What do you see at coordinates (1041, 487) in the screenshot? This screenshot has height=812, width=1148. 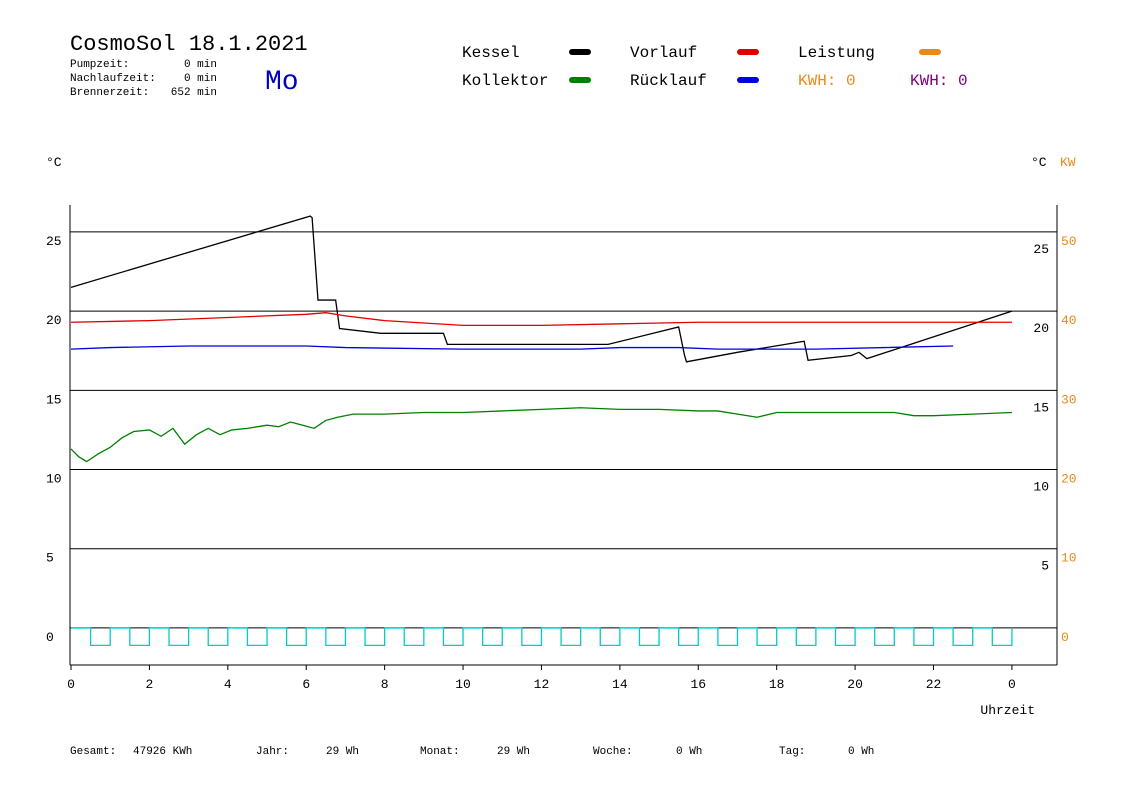 I see `y-right-tick-label: 10` at bounding box center [1041, 487].